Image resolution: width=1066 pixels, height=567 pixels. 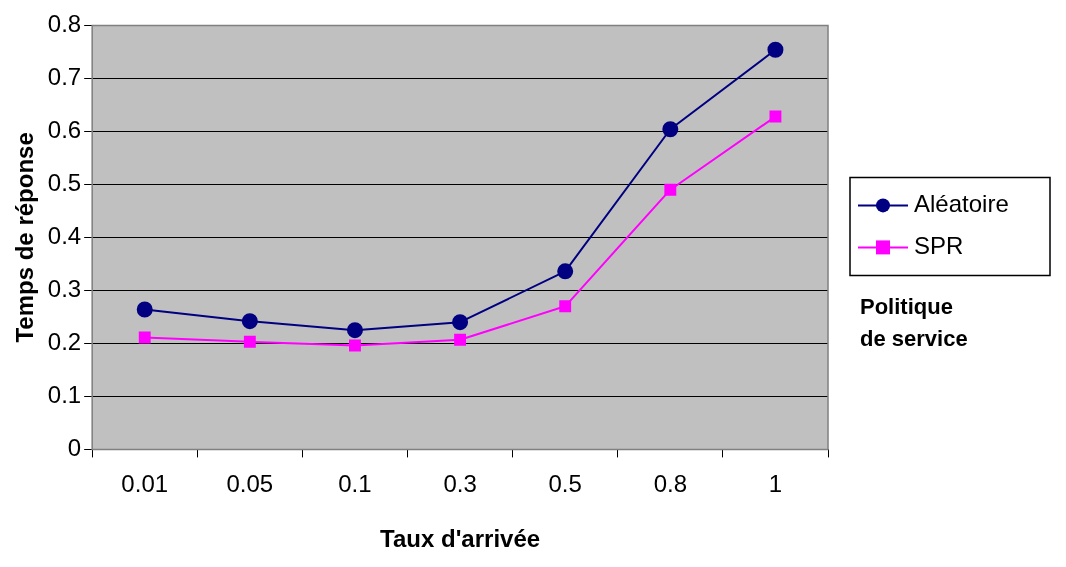 I want to click on x-axis-title: Taux d'arrivée, so click(x=460, y=539).